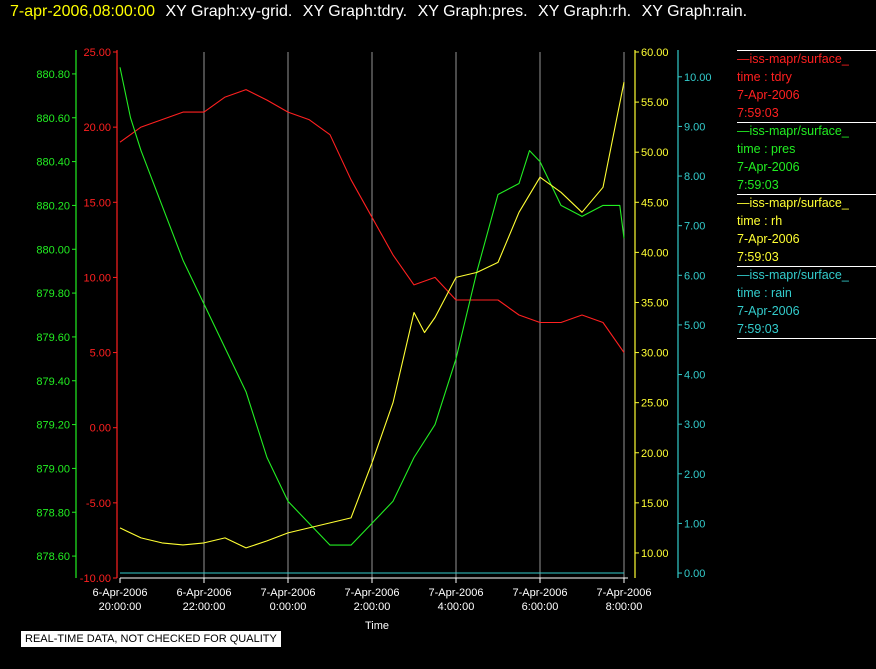 This screenshot has width=876, height=669. What do you see at coordinates (585, 11) in the screenshot?
I see `header-graph-rh: XY Graph:rh.` at bounding box center [585, 11].